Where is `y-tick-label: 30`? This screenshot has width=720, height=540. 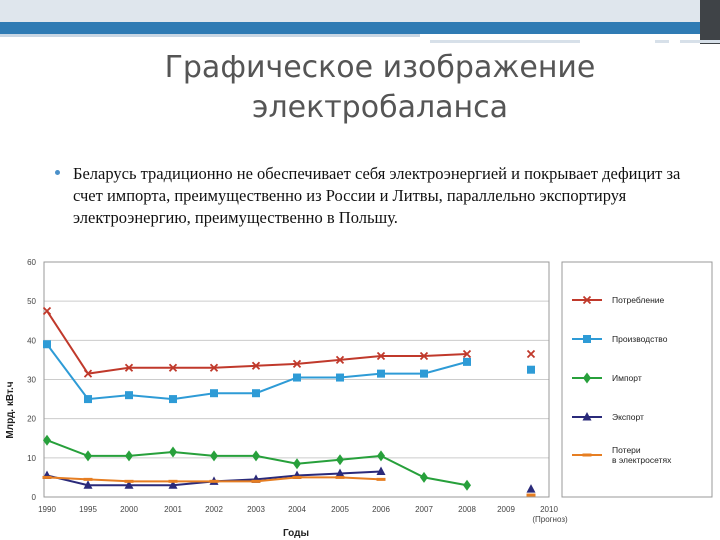 y-tick-label: 30 is located at coordinates (31, 380).